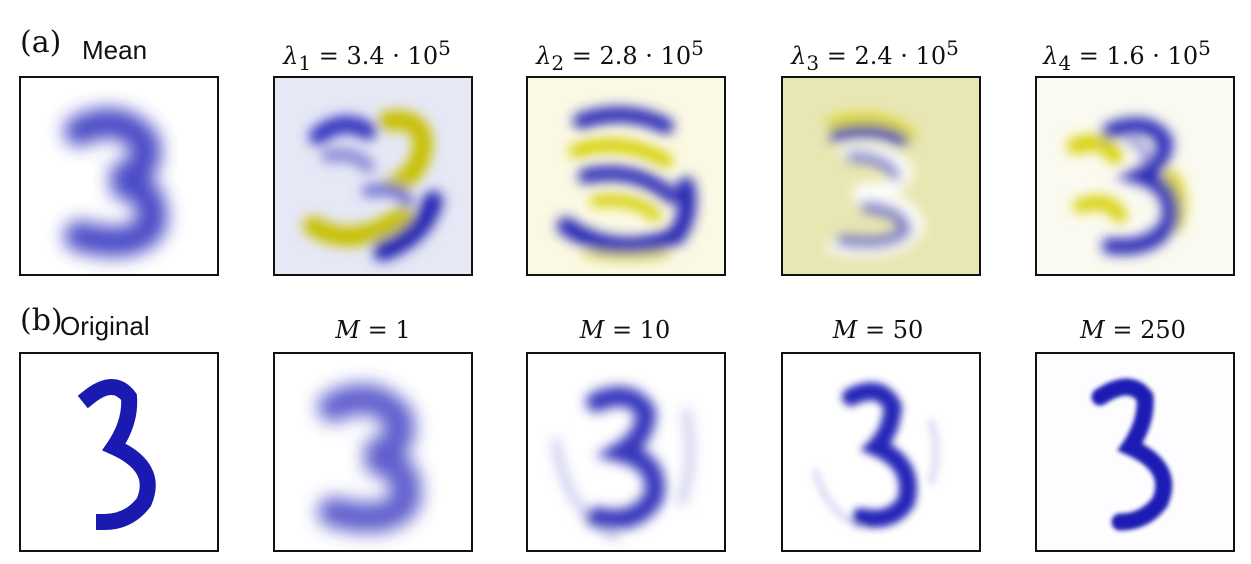  What do you see at coordinates (392, 56) in the screenshot?
I see `eigen-value: 3.4 · 10` at bounding box center [392, 56].